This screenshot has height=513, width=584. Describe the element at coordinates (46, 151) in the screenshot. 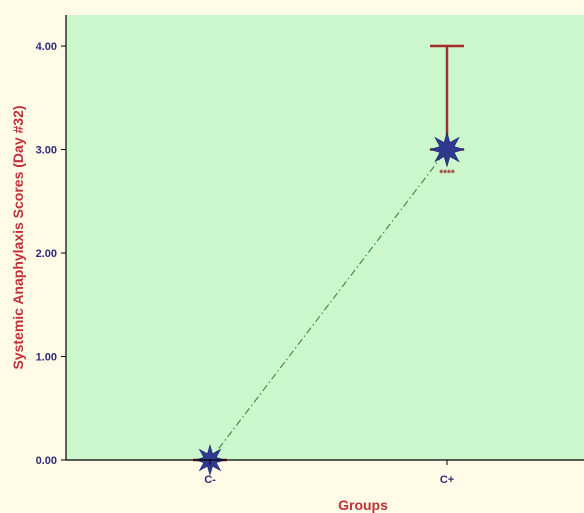

I see `y-tick-label: 3.00` at that location.